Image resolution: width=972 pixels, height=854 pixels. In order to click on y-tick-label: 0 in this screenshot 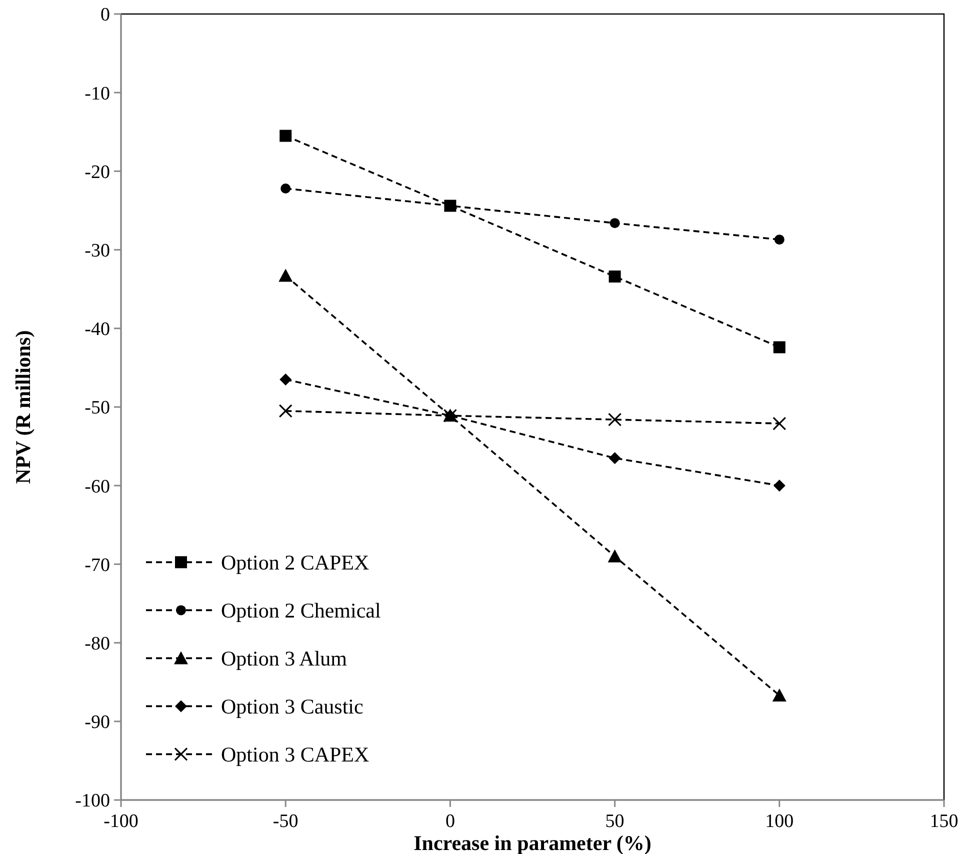, I will do `click(105, 15)`.